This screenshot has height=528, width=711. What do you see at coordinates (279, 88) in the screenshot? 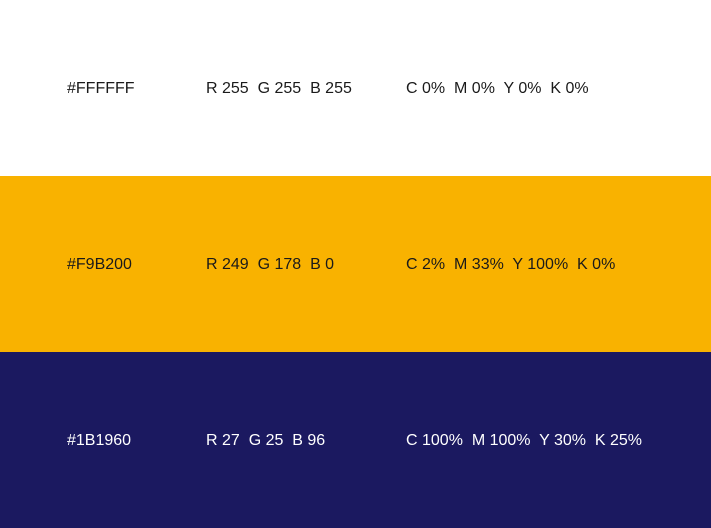
I see `rgb-values: R 255 G 255 B 255` at bounding box center [279, 88].